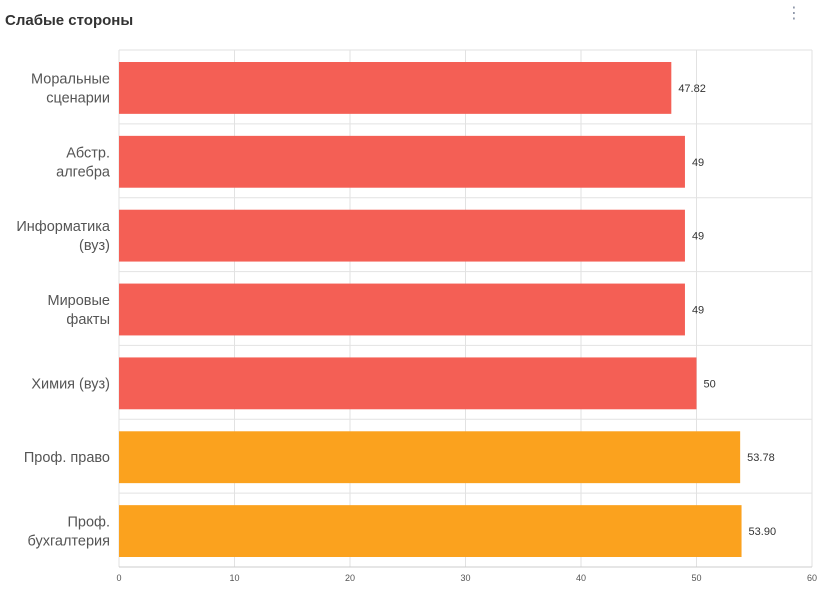  Describe the element at coordinates (88, 523) in the screenshot. I see `category-label: Проф.` at that location.